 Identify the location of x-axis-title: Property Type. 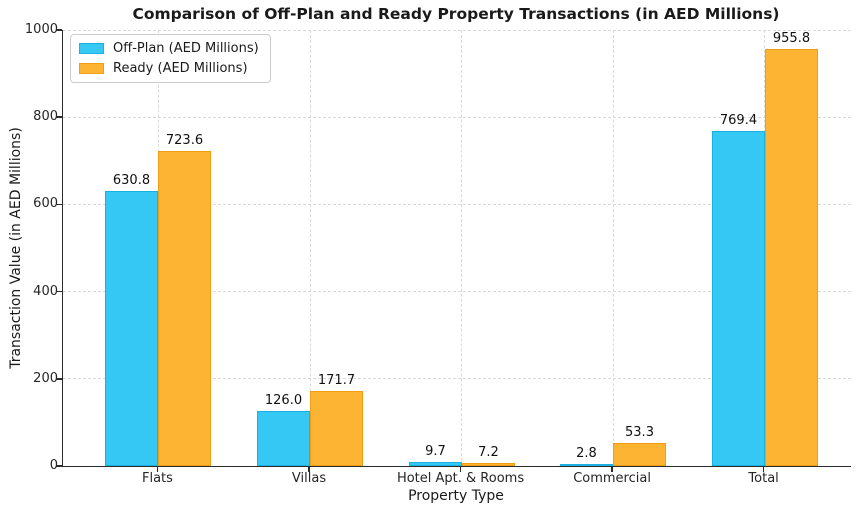
(456, 496).